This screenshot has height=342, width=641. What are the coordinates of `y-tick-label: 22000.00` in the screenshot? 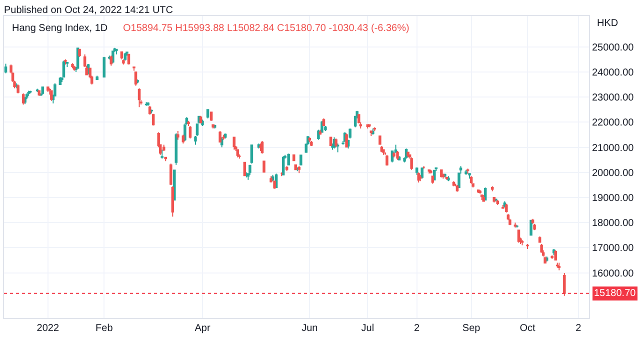 It's located at (613, 123).